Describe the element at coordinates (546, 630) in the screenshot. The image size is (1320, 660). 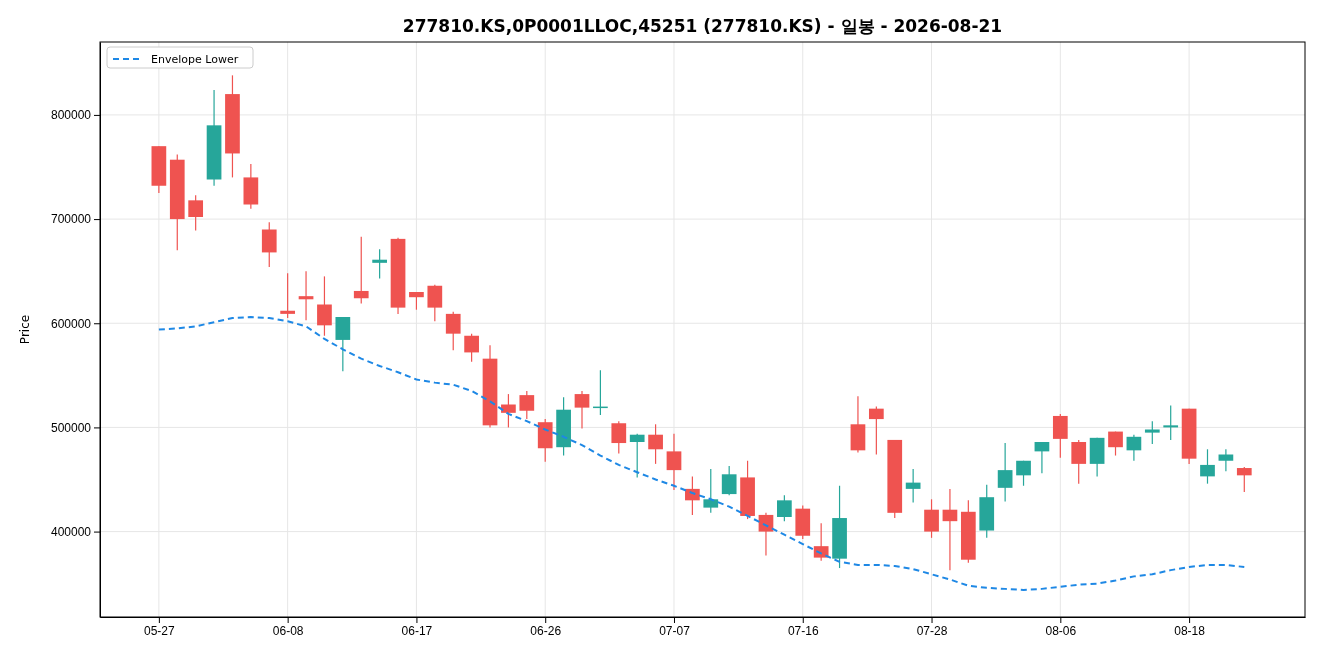
I see `x-tick-label: 06-26` at that location.